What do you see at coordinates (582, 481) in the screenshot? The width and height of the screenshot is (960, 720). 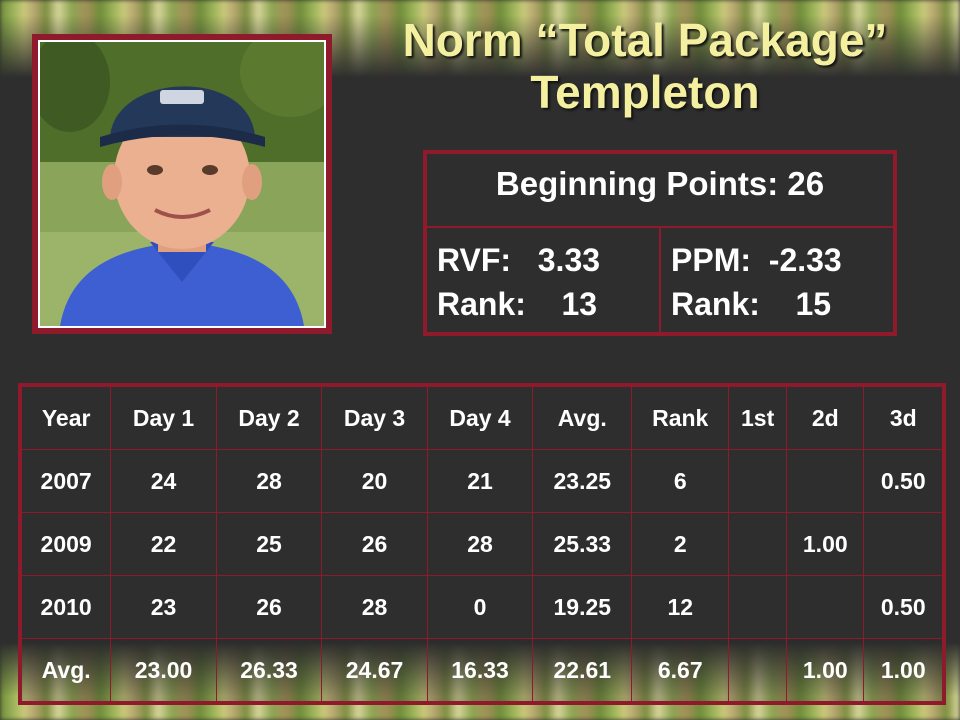 I see `table-cell: 23.25` at bounding box center [582, 481].